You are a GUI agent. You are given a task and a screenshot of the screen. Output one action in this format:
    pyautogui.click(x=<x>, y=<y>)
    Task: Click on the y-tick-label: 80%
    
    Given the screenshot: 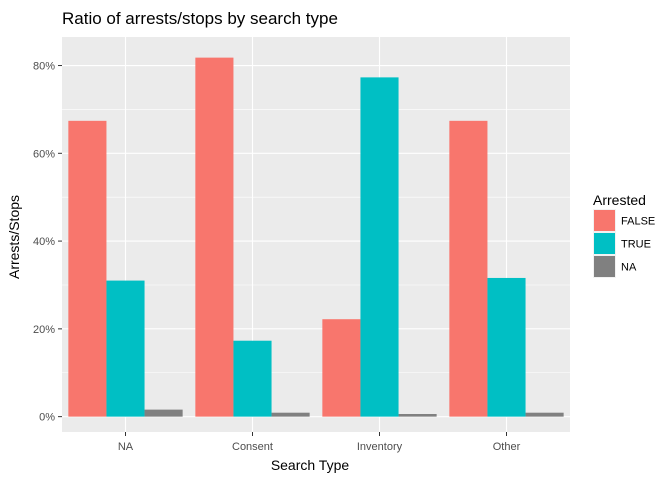 What is the action you would take?
    pyautogui.click(x=44, y=67)
    